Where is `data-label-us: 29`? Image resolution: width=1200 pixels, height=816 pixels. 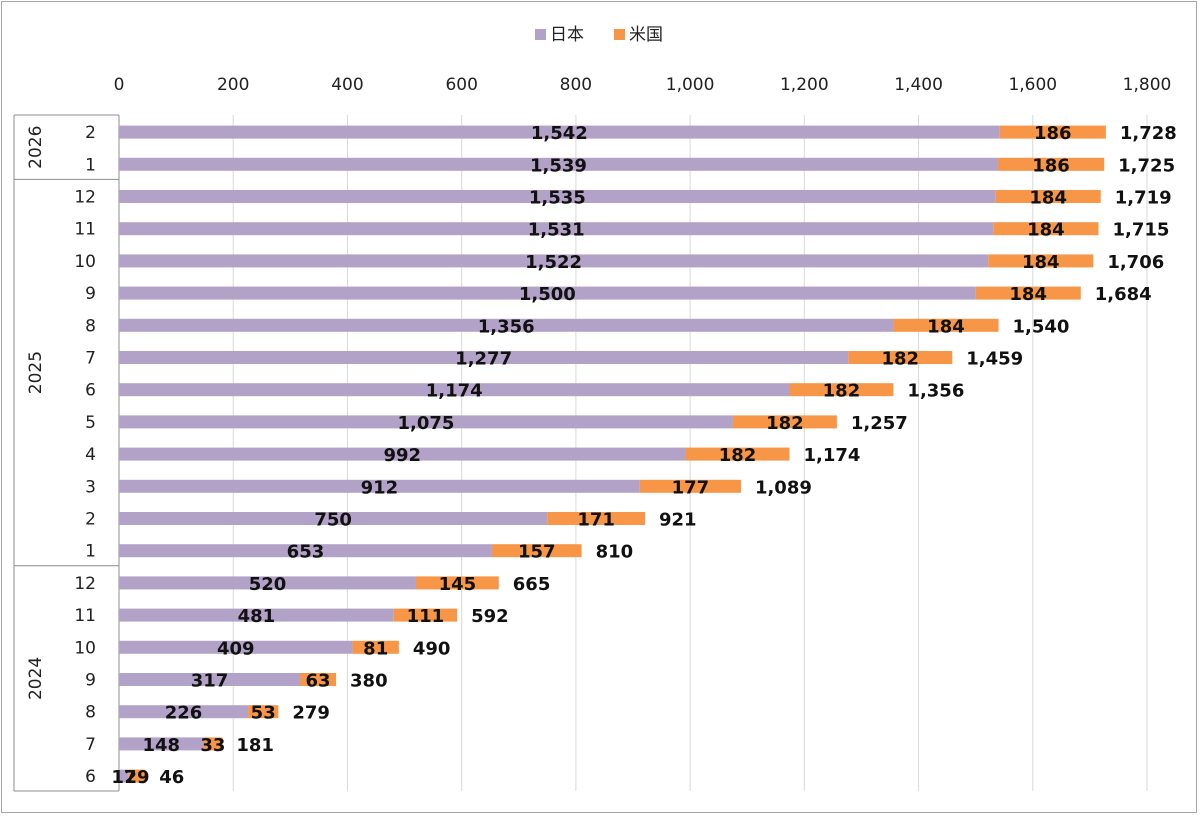 data-label-us: 29 is located at coordinates (136, 777).